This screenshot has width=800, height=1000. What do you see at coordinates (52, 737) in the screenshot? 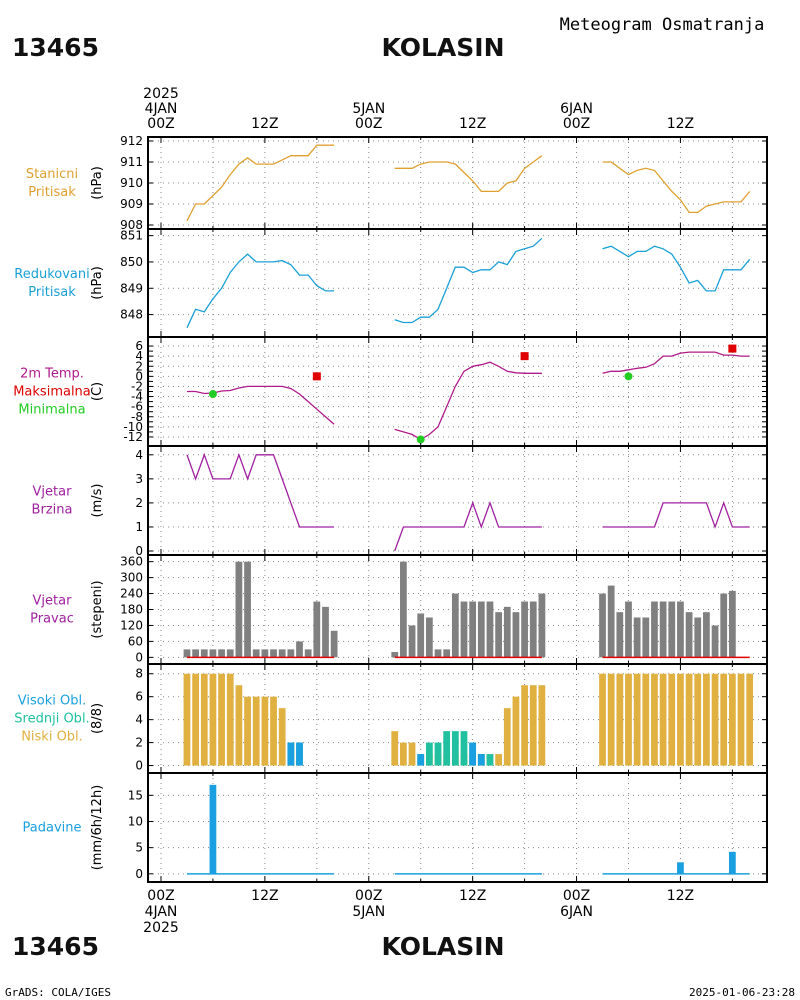
I see `panel-label: Niski Obl.` at bounding box center [52, 737].